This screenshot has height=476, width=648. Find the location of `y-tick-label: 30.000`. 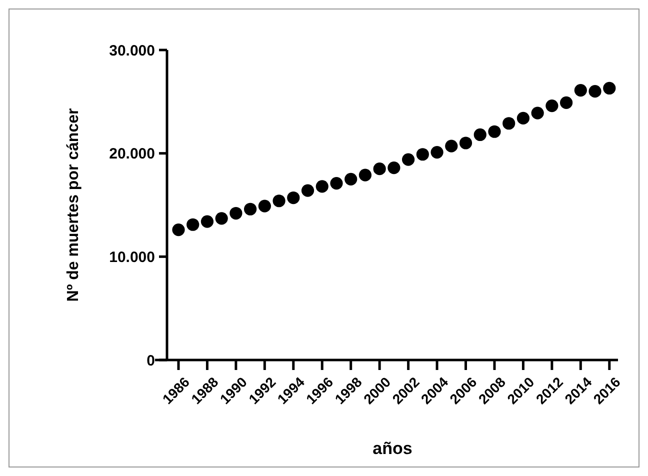

y-tick-label: 30.000 is located at coordinates (132, 51).